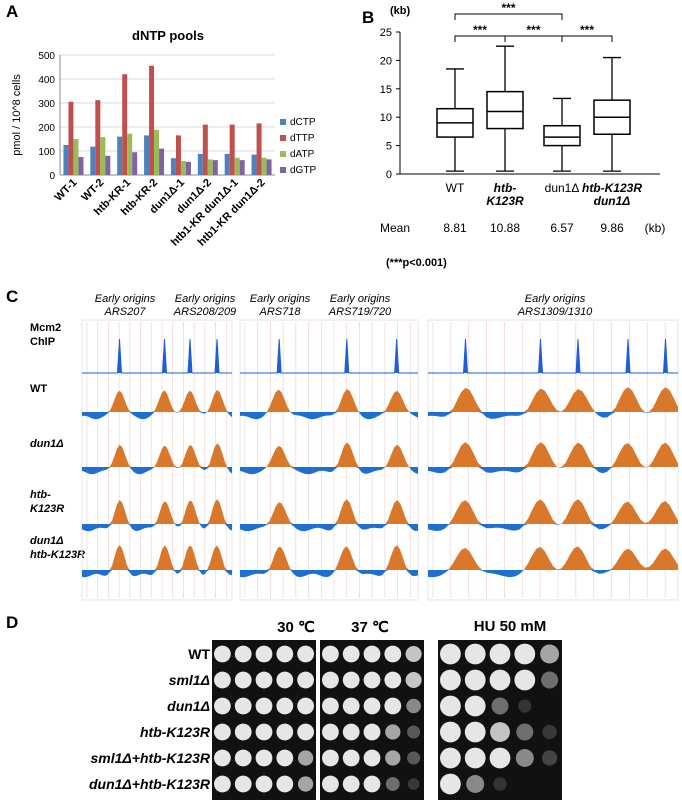  What do you see at coordinates (283, 122) in the screenshot?
I see `legend-swatch` at bounding box center [283, 122].